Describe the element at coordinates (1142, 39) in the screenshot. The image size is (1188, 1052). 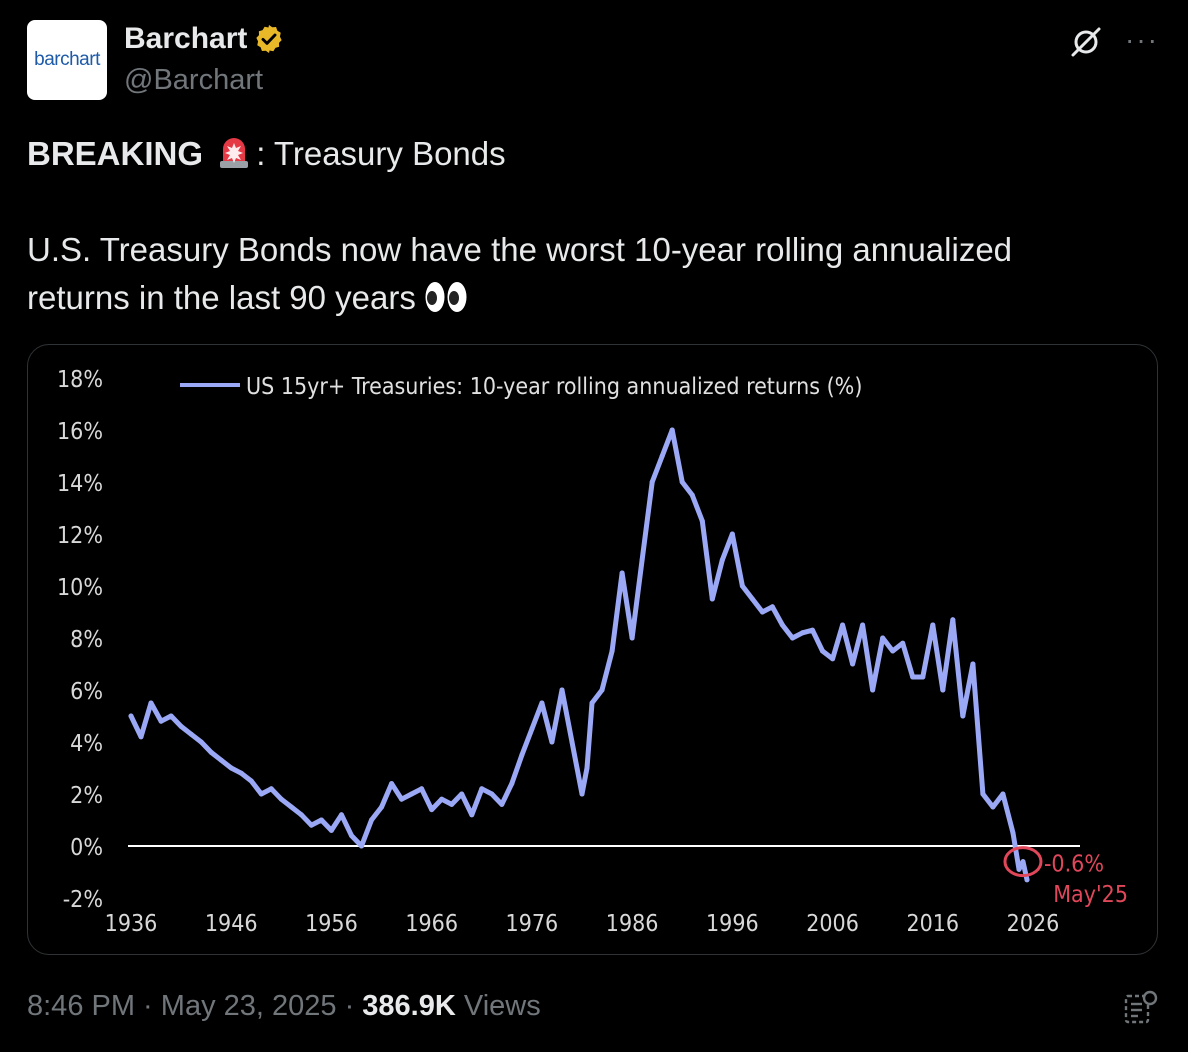
I see `more-options-icon: ···` at that location.